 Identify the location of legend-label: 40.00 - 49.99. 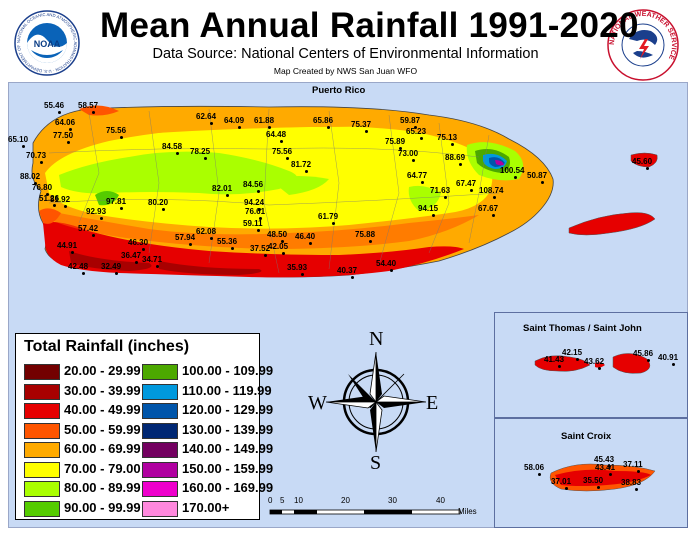
(102, 409).